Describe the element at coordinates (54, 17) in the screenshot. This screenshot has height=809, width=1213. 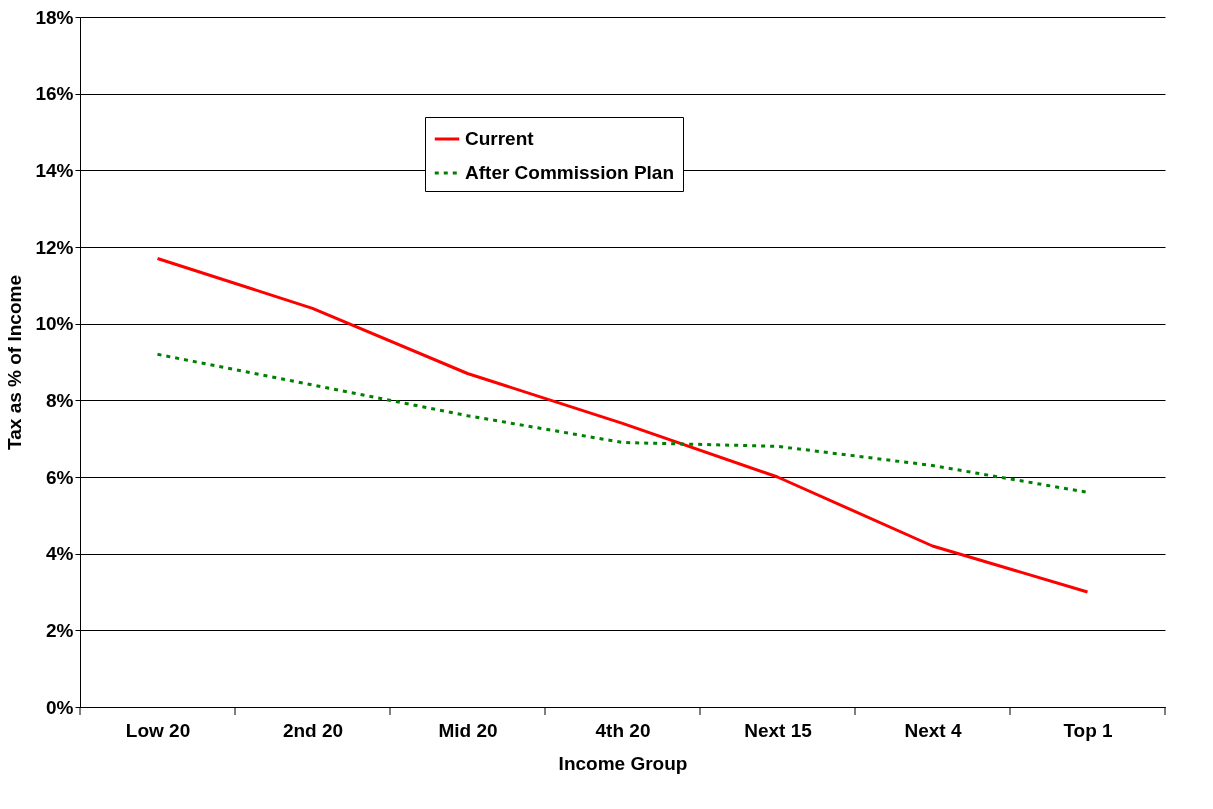
I see `y-tick-label: 18%` at that location.